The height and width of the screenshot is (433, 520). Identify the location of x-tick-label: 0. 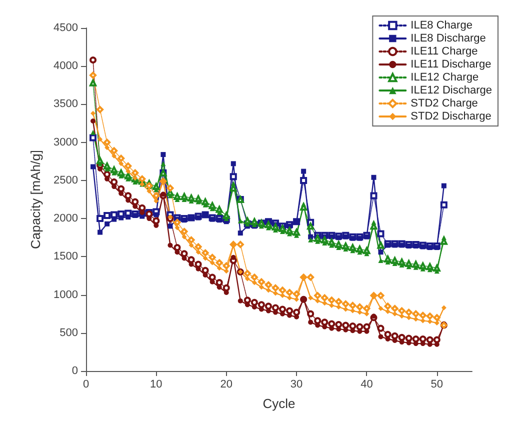
(86, 384).